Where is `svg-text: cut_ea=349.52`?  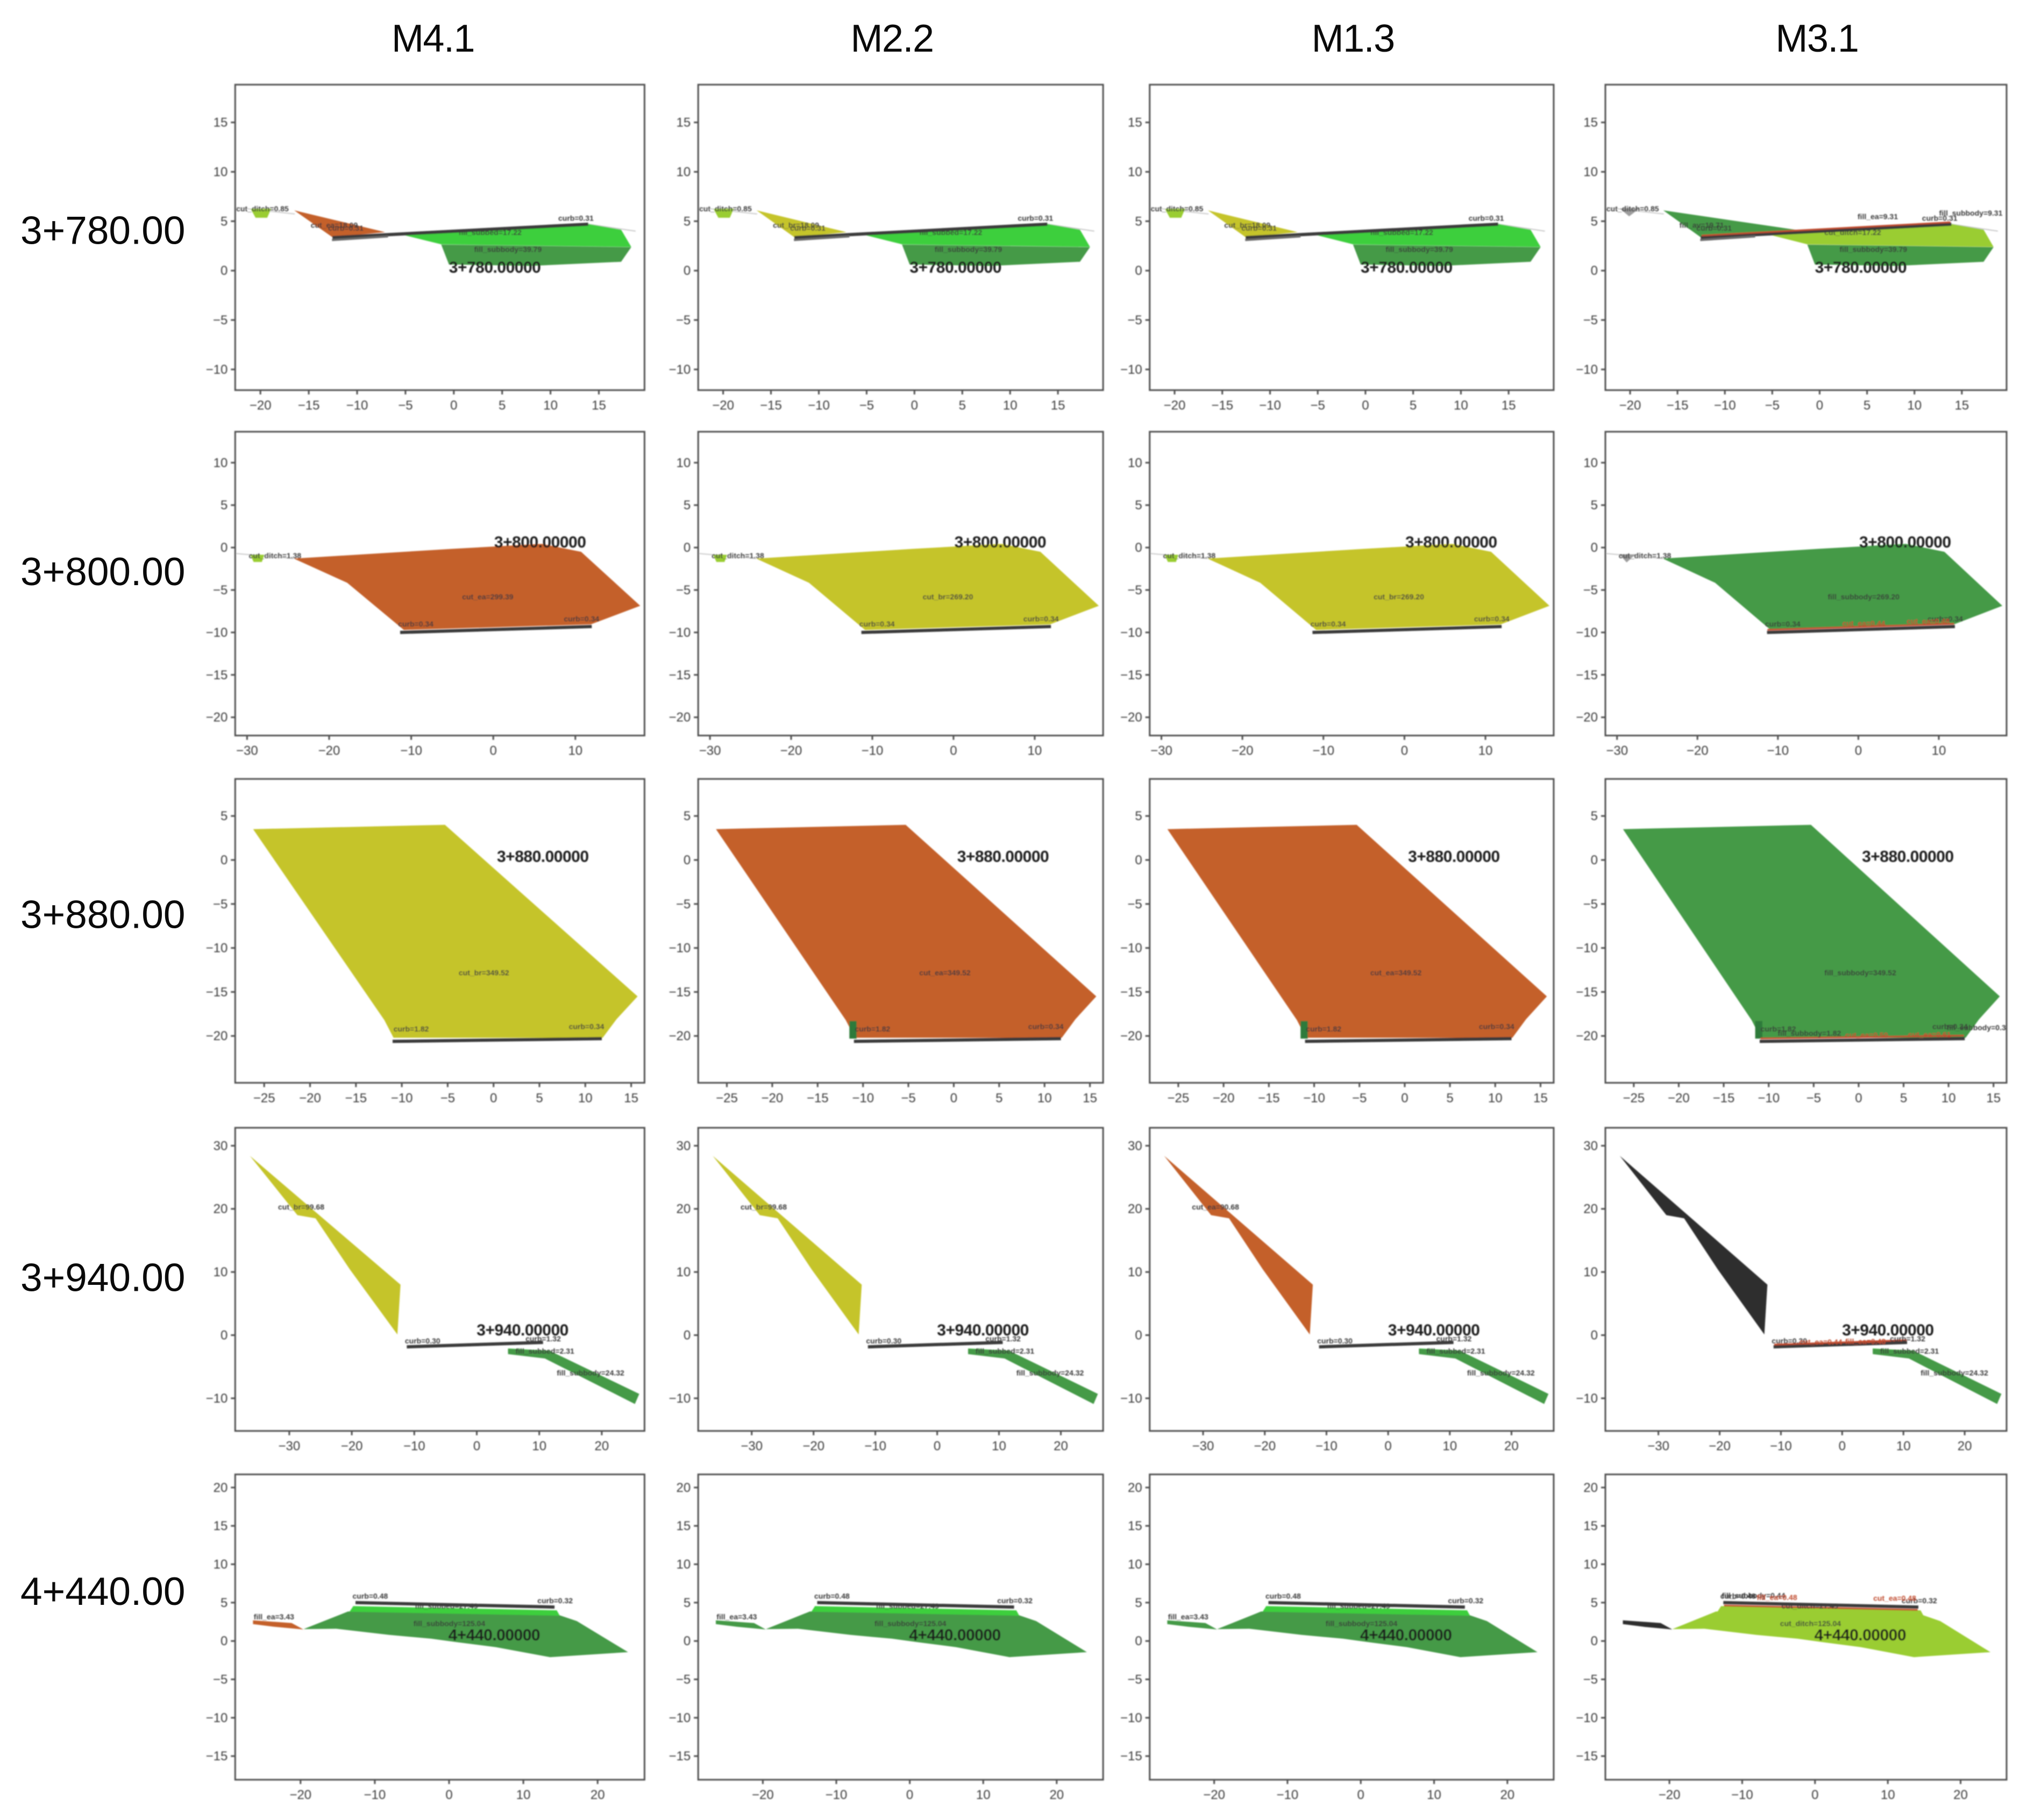
svg-text: cut_ea=349.52 is located at coordinates (1396, 973).